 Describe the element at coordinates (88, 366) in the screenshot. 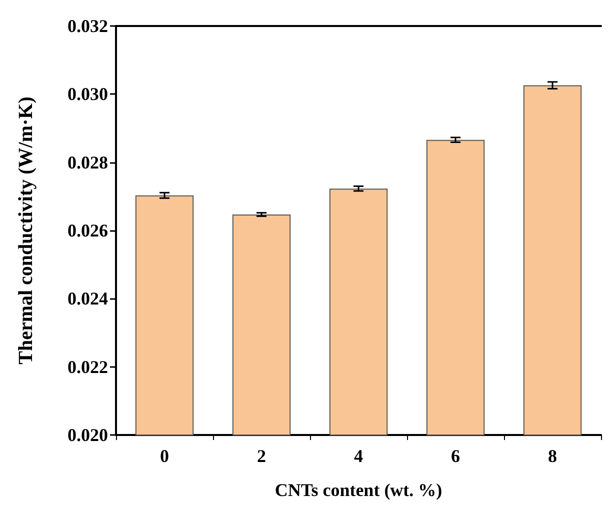

I see `y-tick-label: 0.022` at that location.